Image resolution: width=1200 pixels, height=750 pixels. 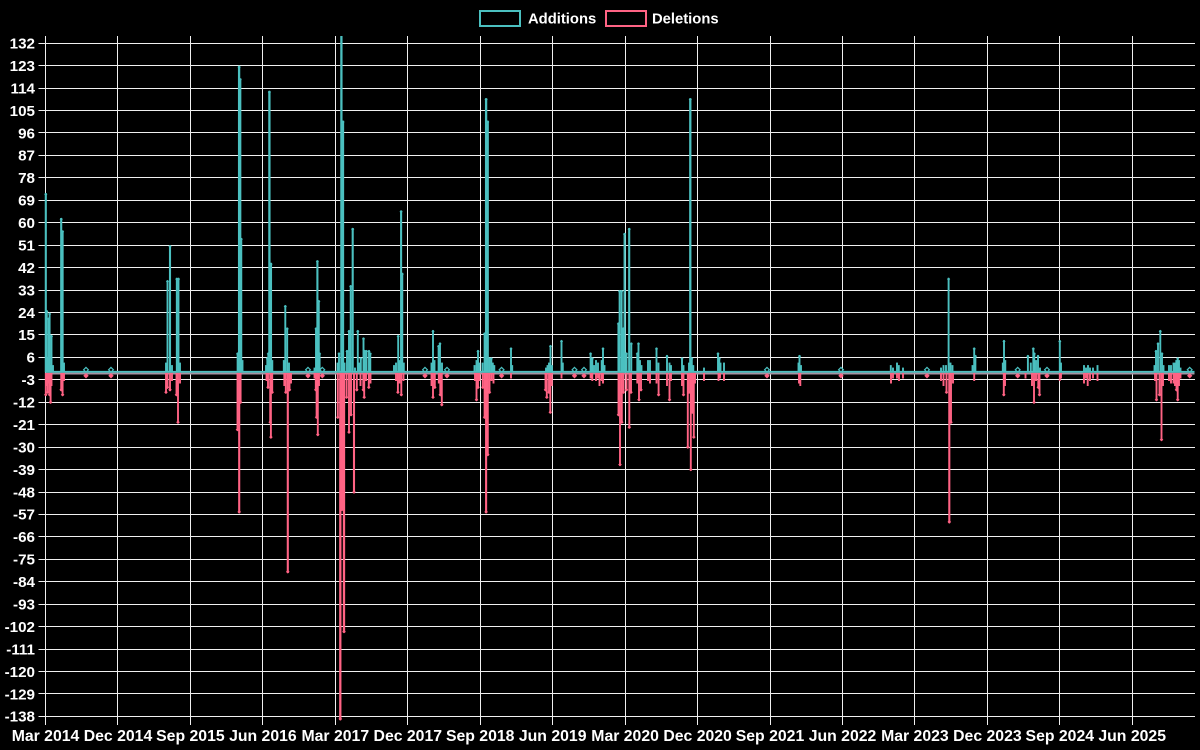 I want to click on svg-text: -39, so click(x=24, y=470).